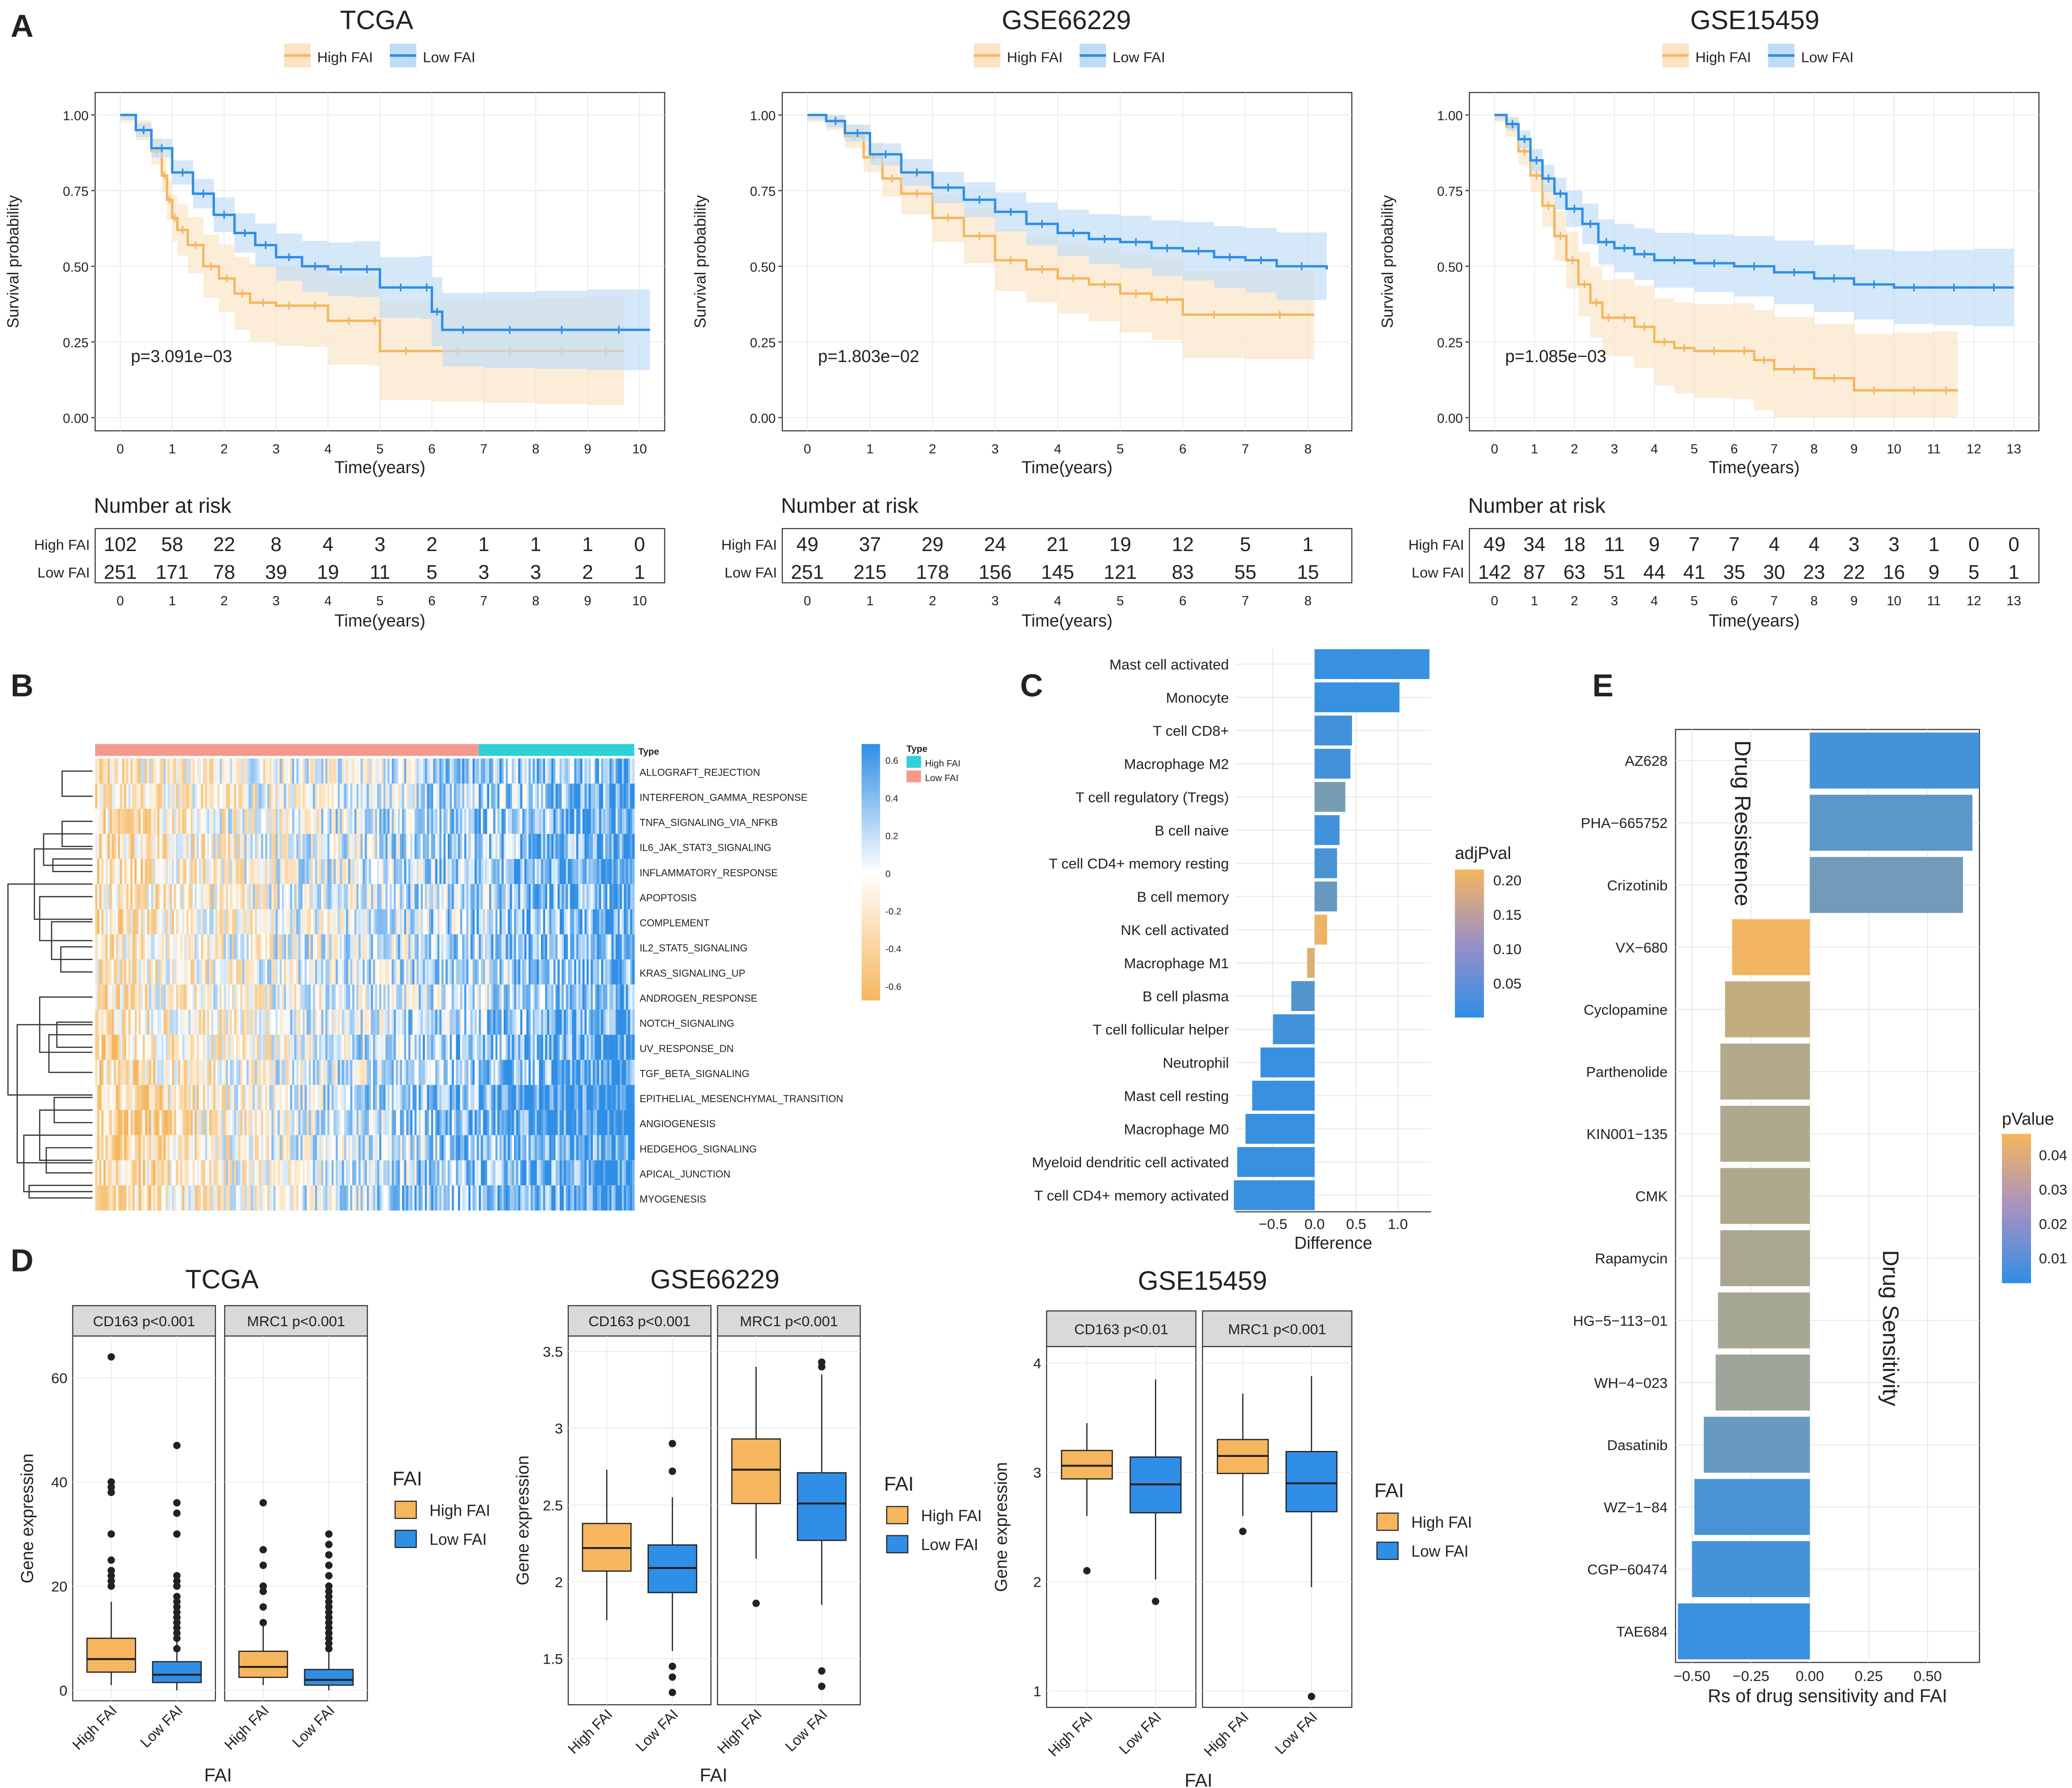 Image resolution: width=2072 pixels, height=1788 pixels. Describe the element at coordinates (1894, 601) in the screenshot. I see `risk-x-tick-label: 10` at that location.